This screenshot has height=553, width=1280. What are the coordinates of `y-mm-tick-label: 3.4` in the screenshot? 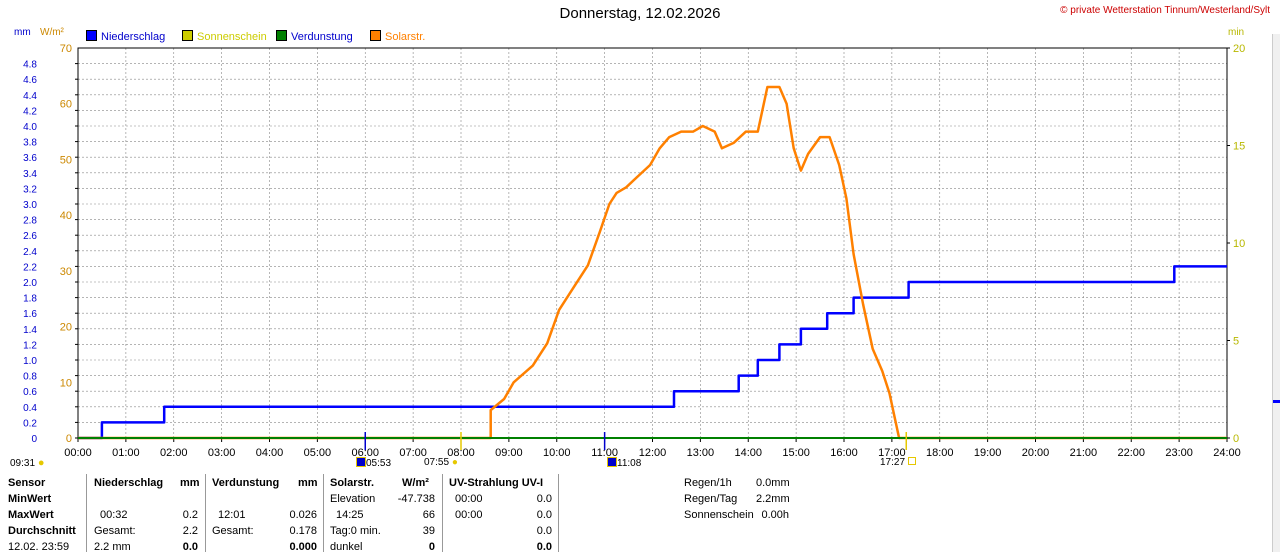 It's located at (30, 174).